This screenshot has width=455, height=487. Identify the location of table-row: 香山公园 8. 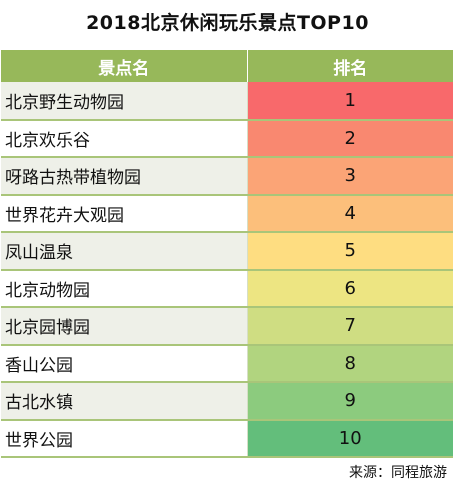
(227, 363).